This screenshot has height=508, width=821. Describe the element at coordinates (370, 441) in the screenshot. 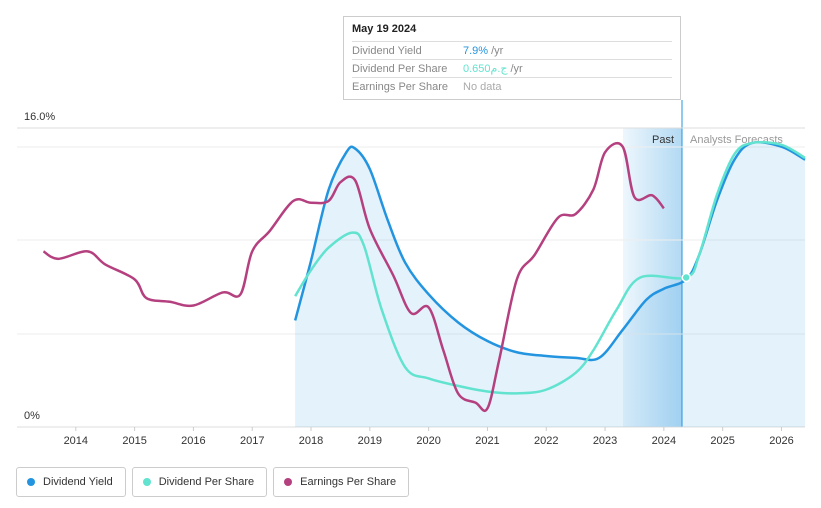

I see `x-tick-label: 2019` at that location.